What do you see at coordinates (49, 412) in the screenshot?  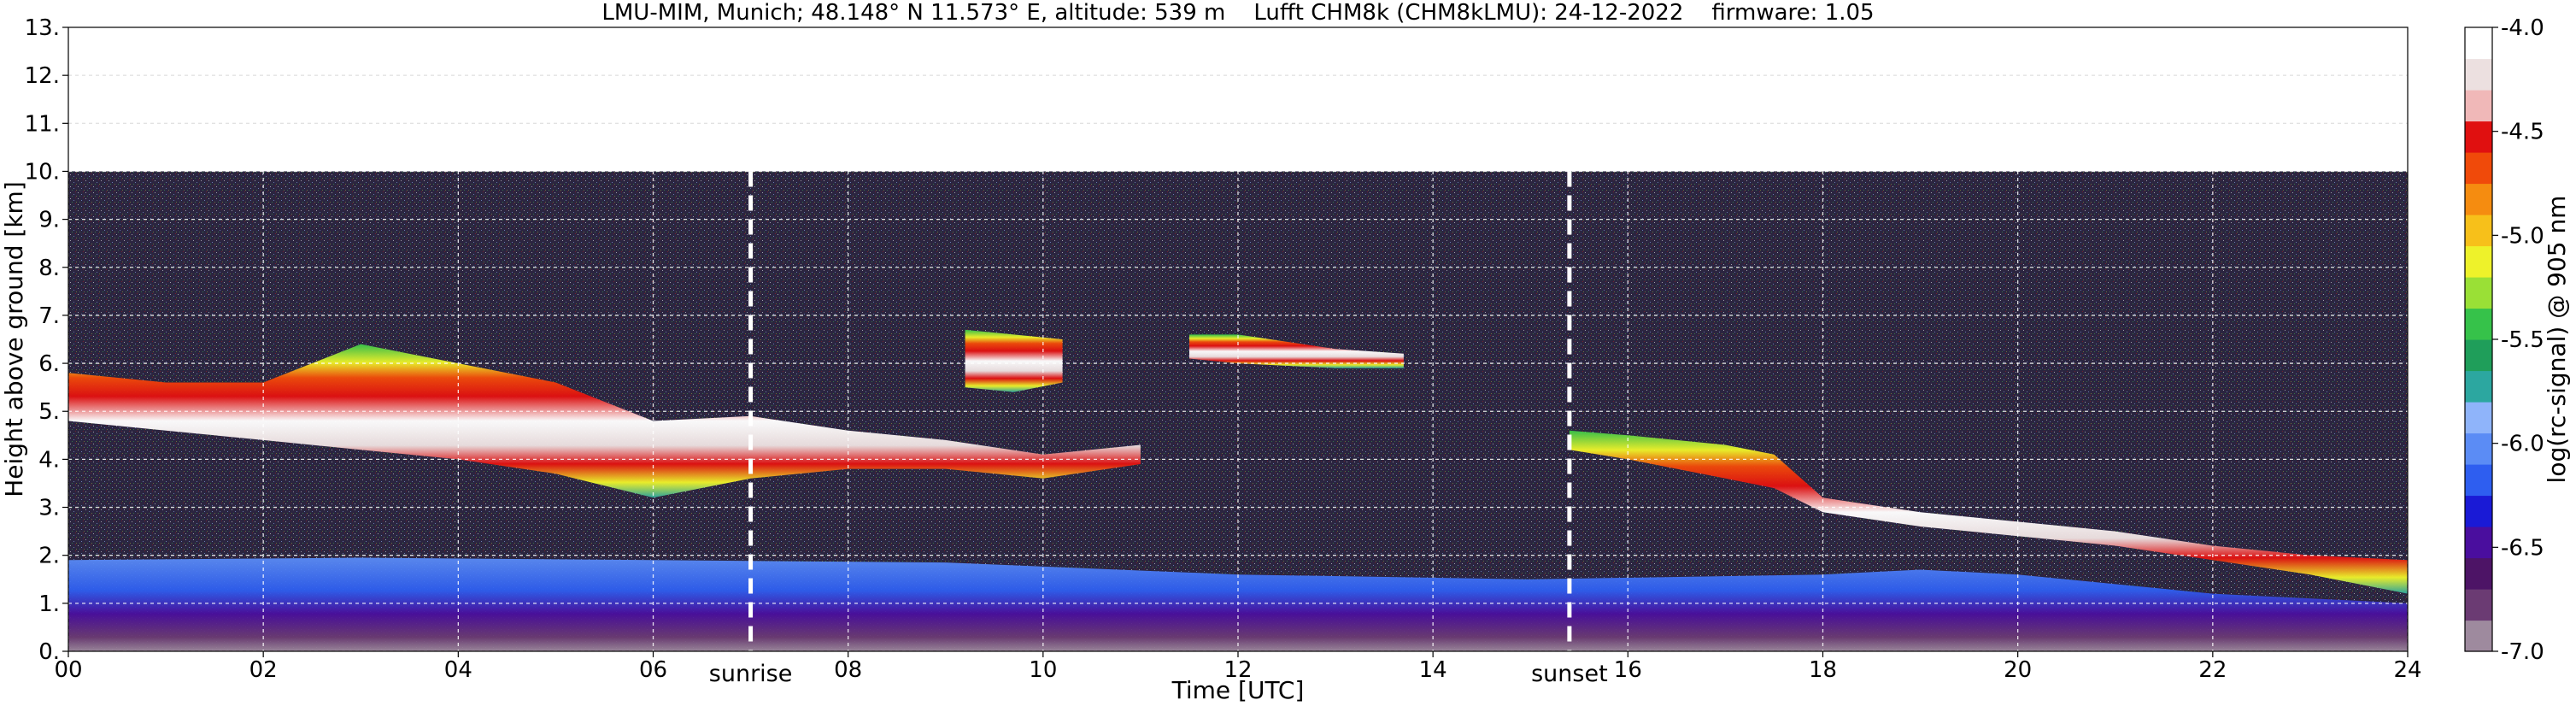 I see `y-tick-label: 5.` at bounding box center [49, 412].